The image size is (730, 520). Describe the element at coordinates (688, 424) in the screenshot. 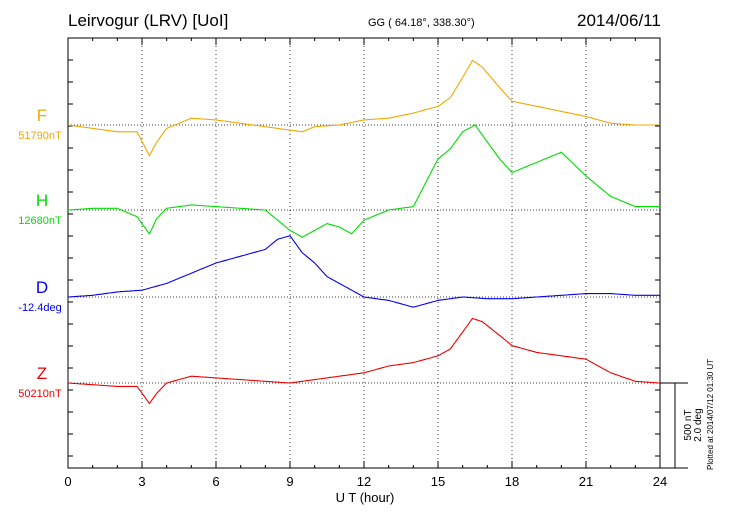

I see `scale-nt-label: 500 nT` at that location.